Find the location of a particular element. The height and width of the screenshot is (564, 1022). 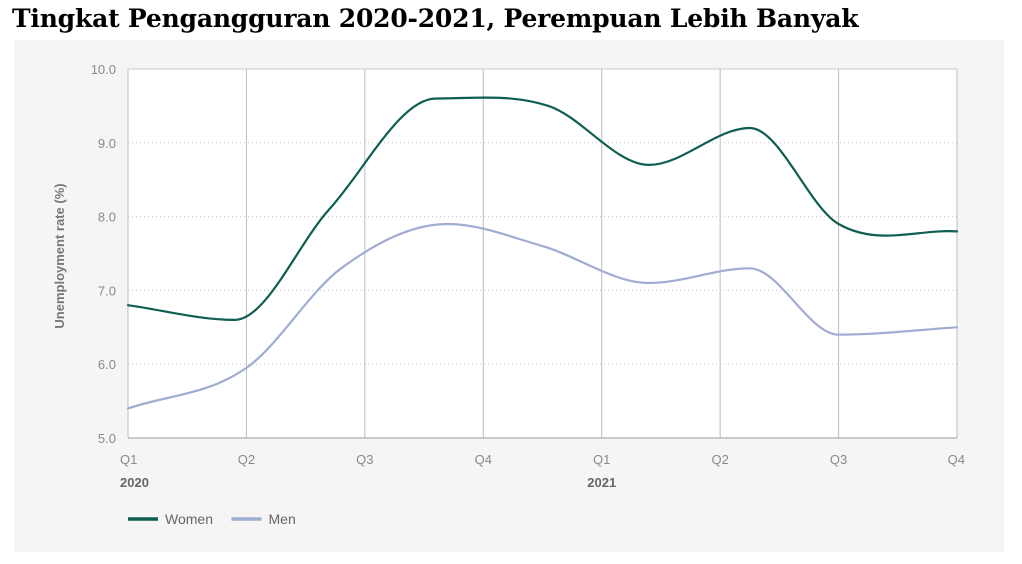

y-tick-label: 8.0 is located at coordinates (107, 217).